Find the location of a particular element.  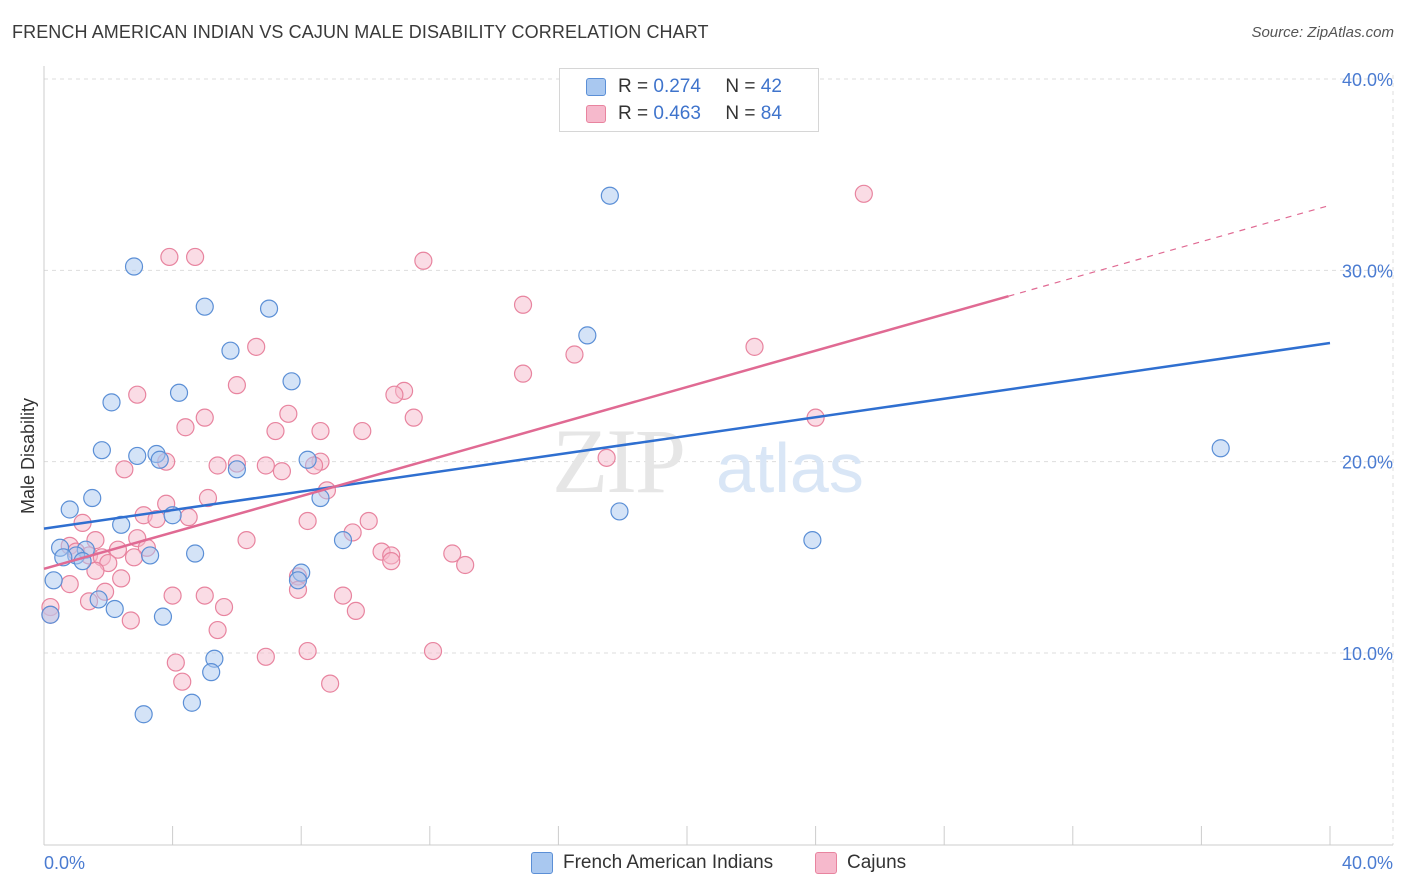

y-tick-label: 40.0% is located at coordinates (1367, 80).